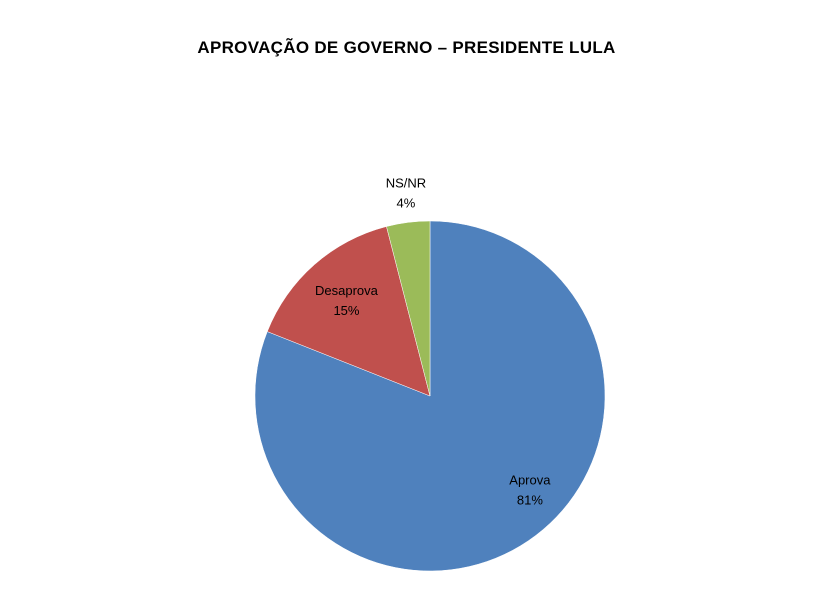 The height and width of the screenshot is (607, 813). I want to click on slice-value-ns-nr: 4%, so click(406, 203).